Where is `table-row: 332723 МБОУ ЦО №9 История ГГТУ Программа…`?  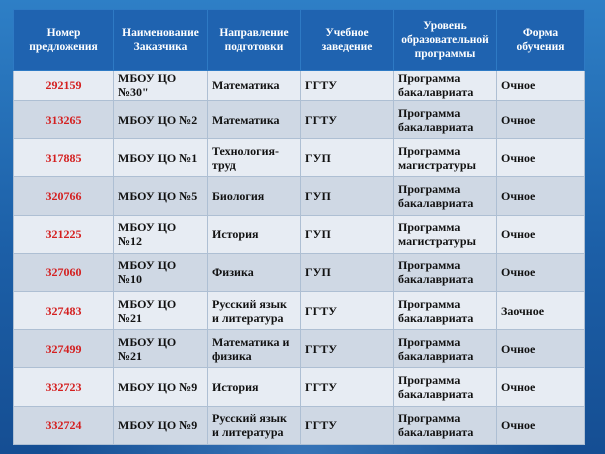 table-row: 332723 МБОУ ЦО №9 История ГГТУ Программа… is located at coordinates (299, 387).